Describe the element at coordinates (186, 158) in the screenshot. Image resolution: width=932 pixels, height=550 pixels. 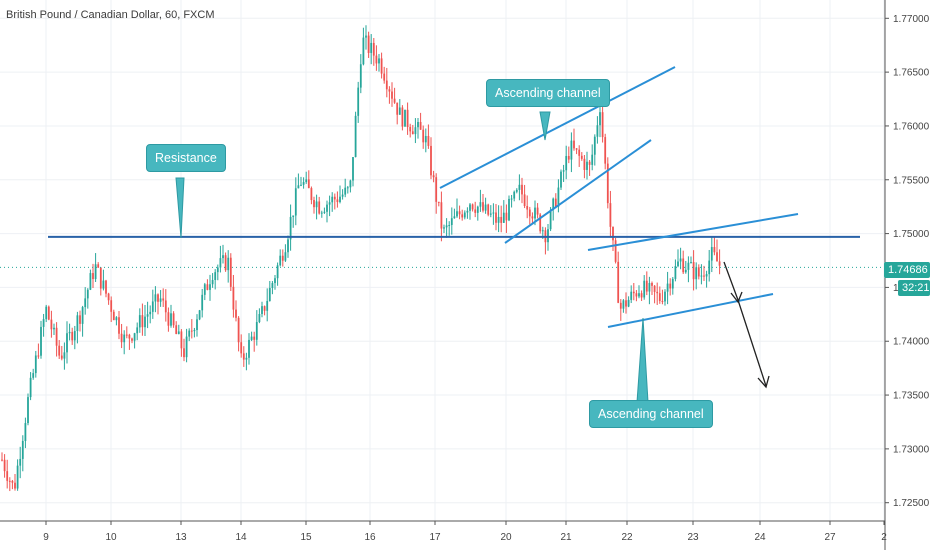
I see `resistance-callout: Resistance` at that location.